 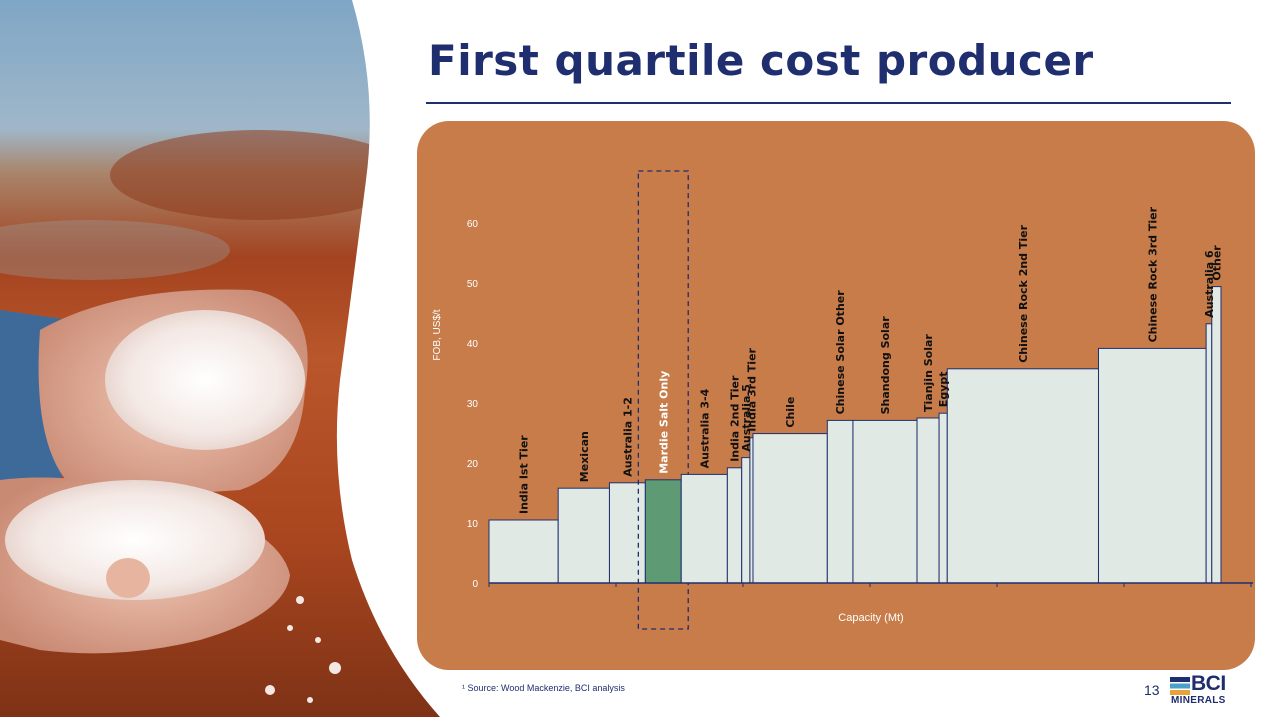 What do you see at coordinates (1209, 284) in the screenshot?
I see `bar-label-australia-6: Australia 6` at bounding box center [1209, 284].